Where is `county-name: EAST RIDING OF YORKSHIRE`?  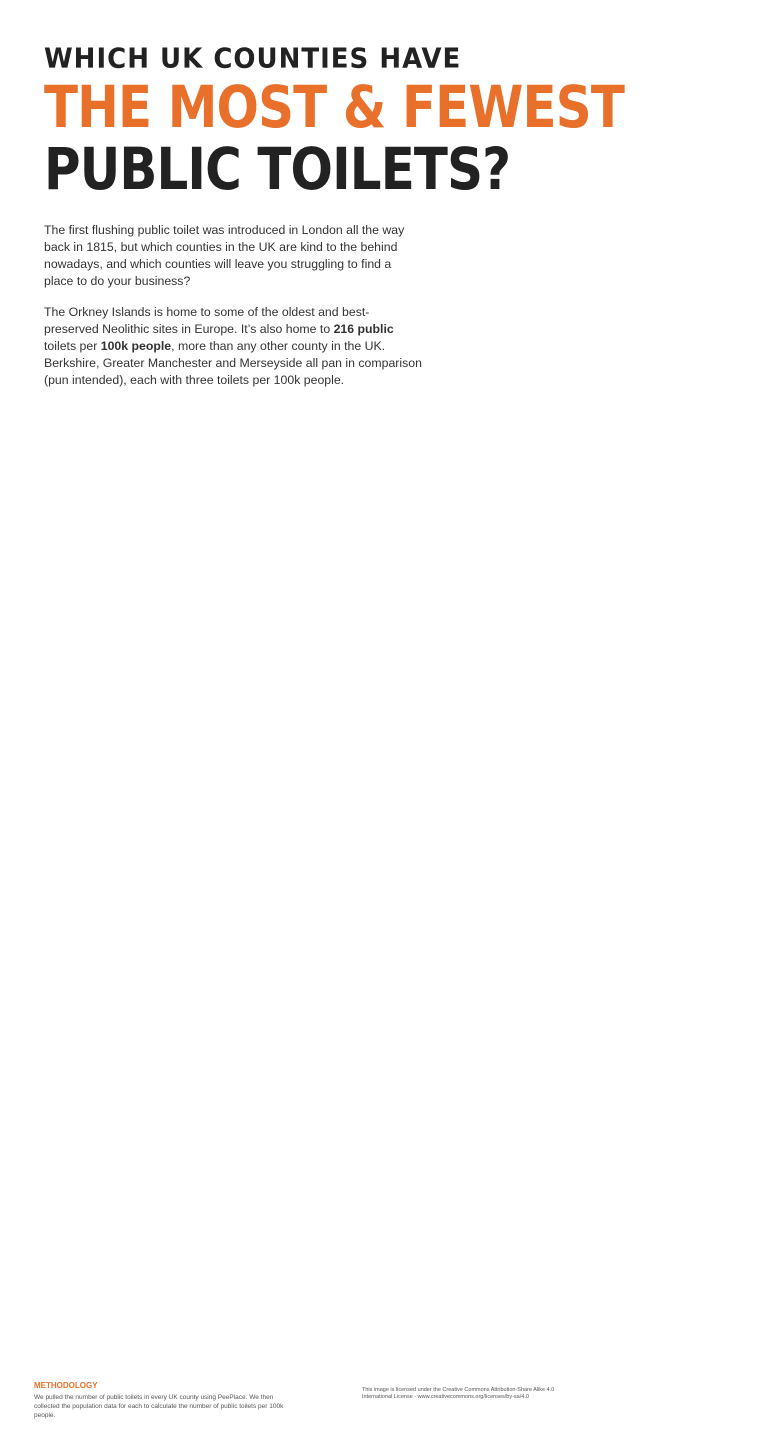
county-name: EAST RIDING OF YORKSHIRE is located at coordinates (590, 874).